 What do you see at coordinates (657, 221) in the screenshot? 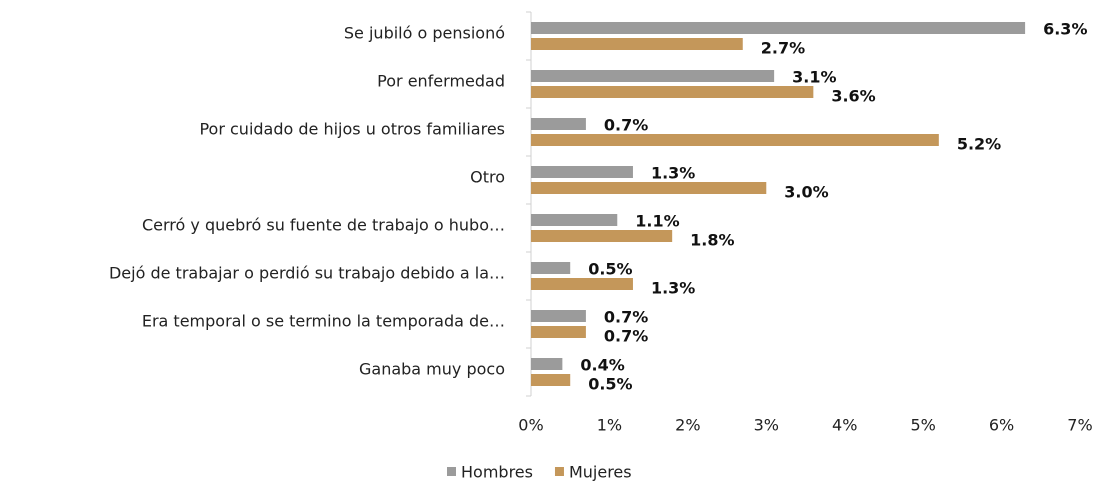
I see `value-label: 1.1%` at bounding box center [657, 221].